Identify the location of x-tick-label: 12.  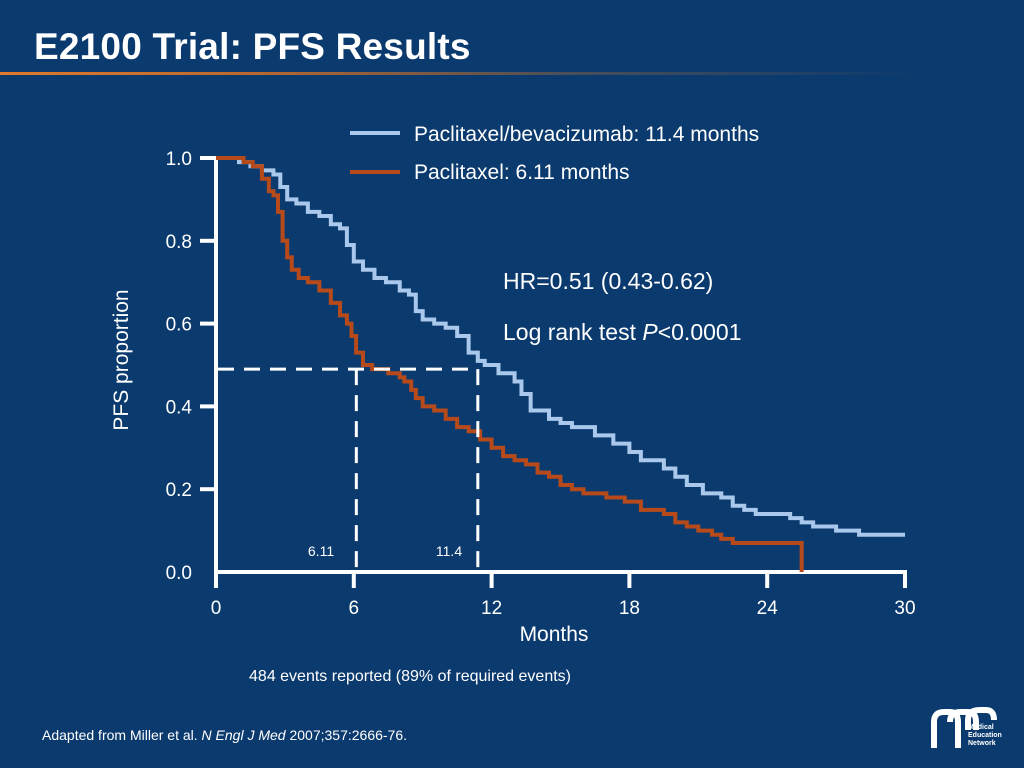
(491, 608).